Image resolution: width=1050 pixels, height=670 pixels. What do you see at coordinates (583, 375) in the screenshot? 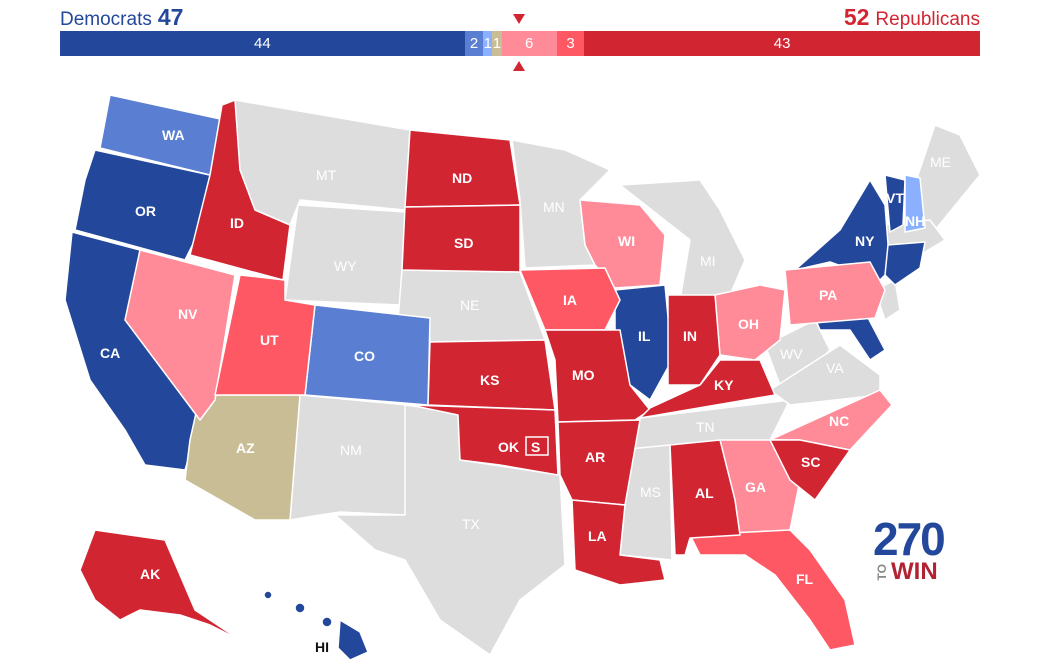
I see `label-MO: MO` at bounding box center [583, 375].